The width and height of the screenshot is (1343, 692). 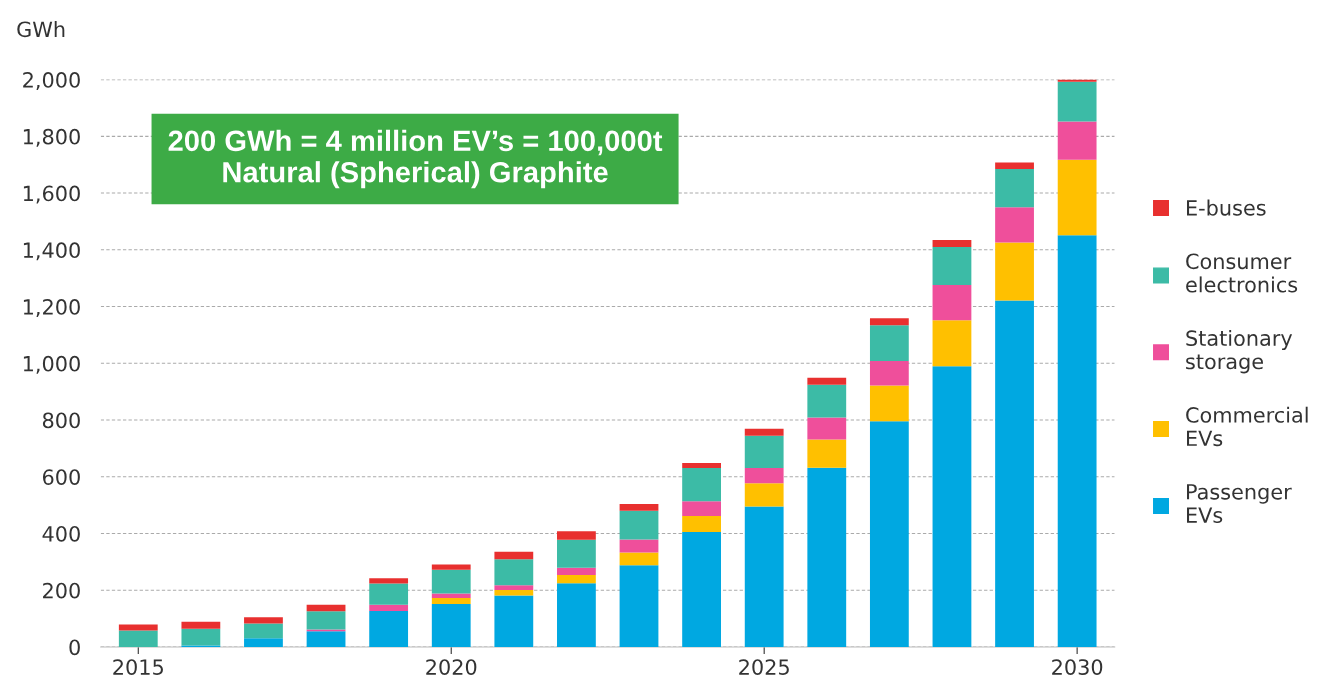 What do you see at coordinates (61, 477) in the screenshot?
I see `y-tick-label: 600` at bounding box center [61, 477].